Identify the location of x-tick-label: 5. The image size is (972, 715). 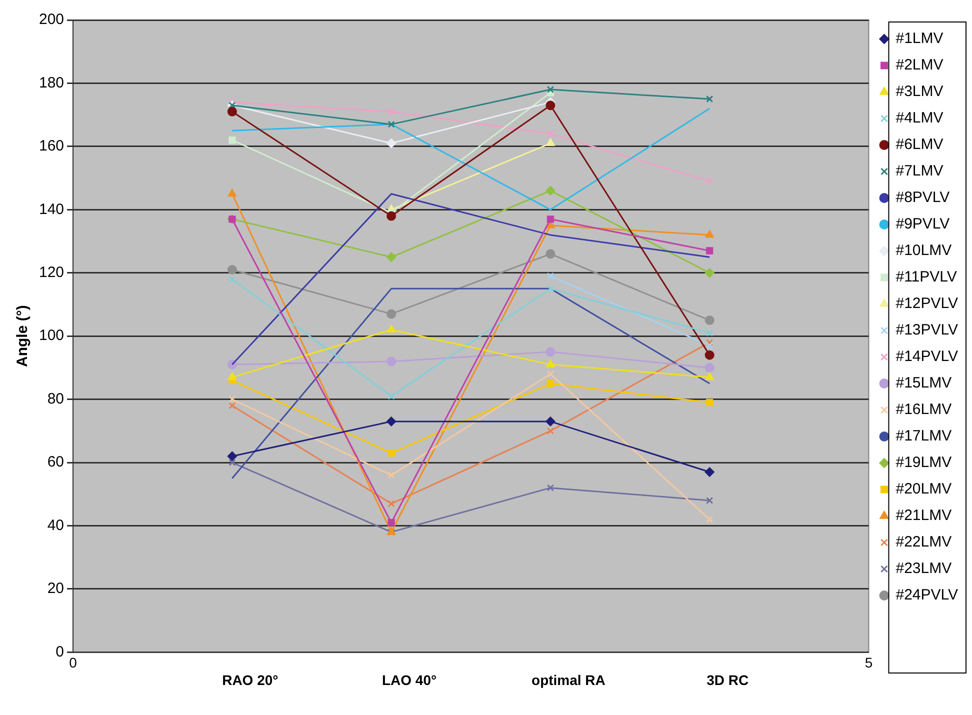
(868, 662).